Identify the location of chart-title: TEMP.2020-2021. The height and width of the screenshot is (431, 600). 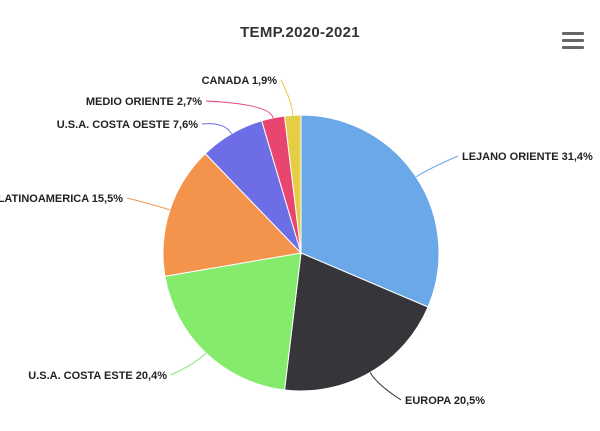
(300, 32).